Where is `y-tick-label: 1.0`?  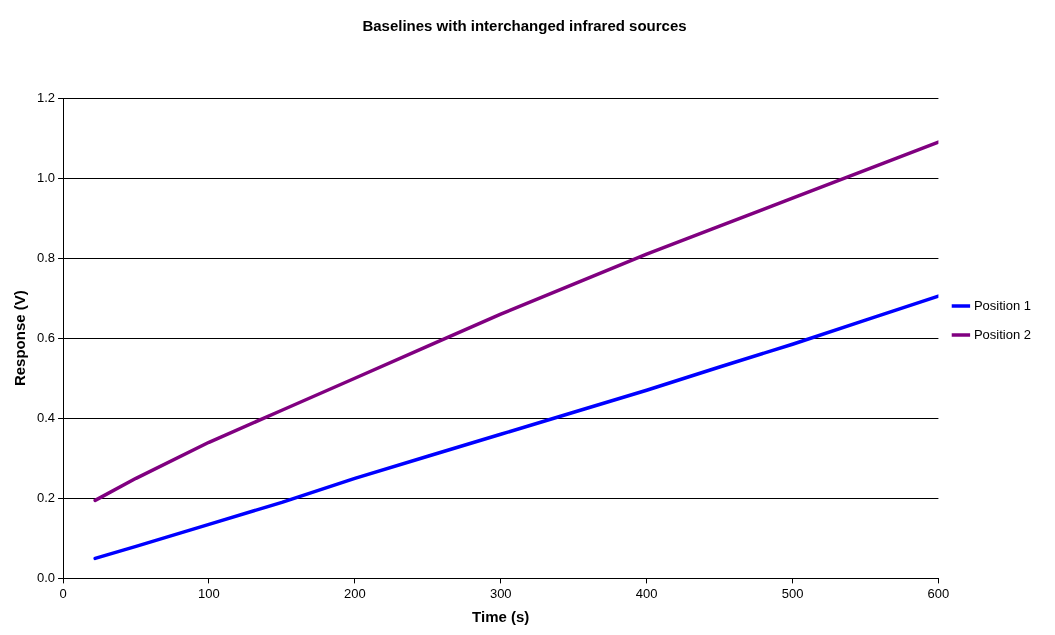 y-tick-label: 1.0 is located at coordinates (46, 177).